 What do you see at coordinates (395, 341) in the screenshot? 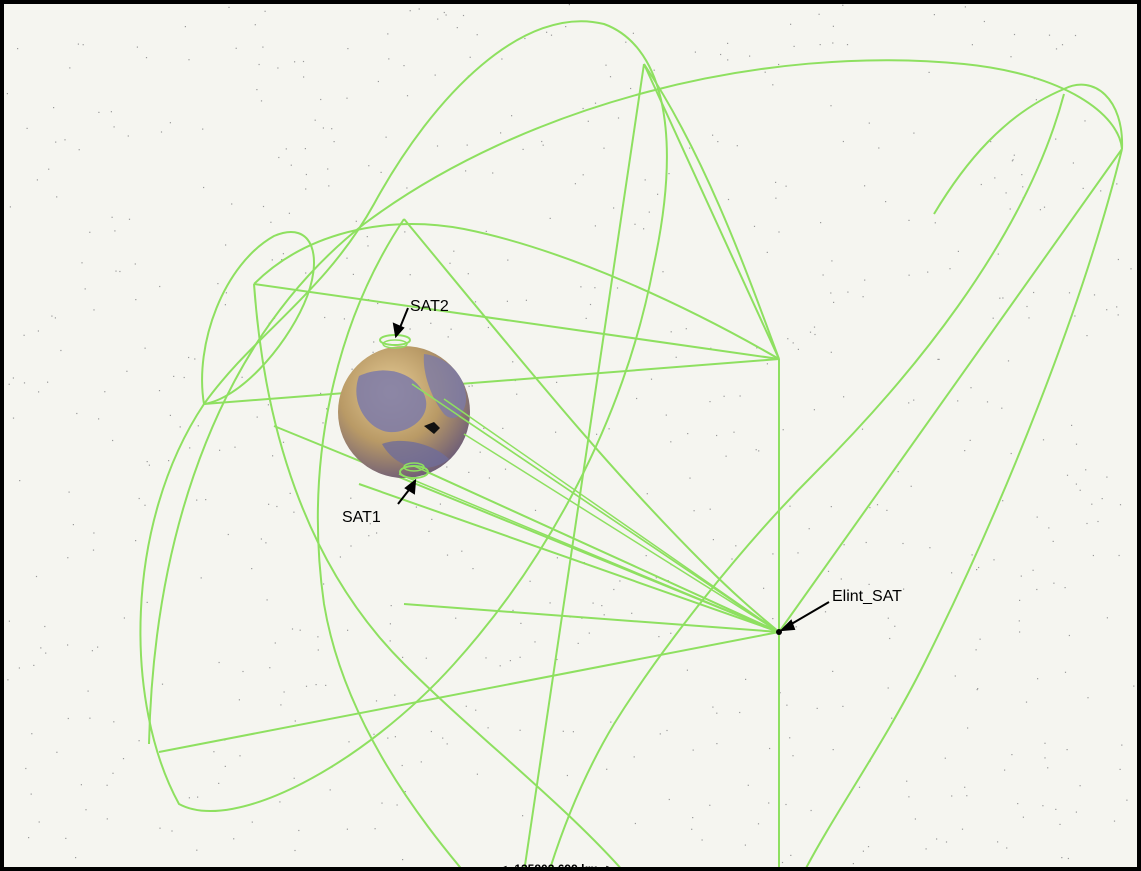
I see `sat2-marker` at bounding box center [395, 341].